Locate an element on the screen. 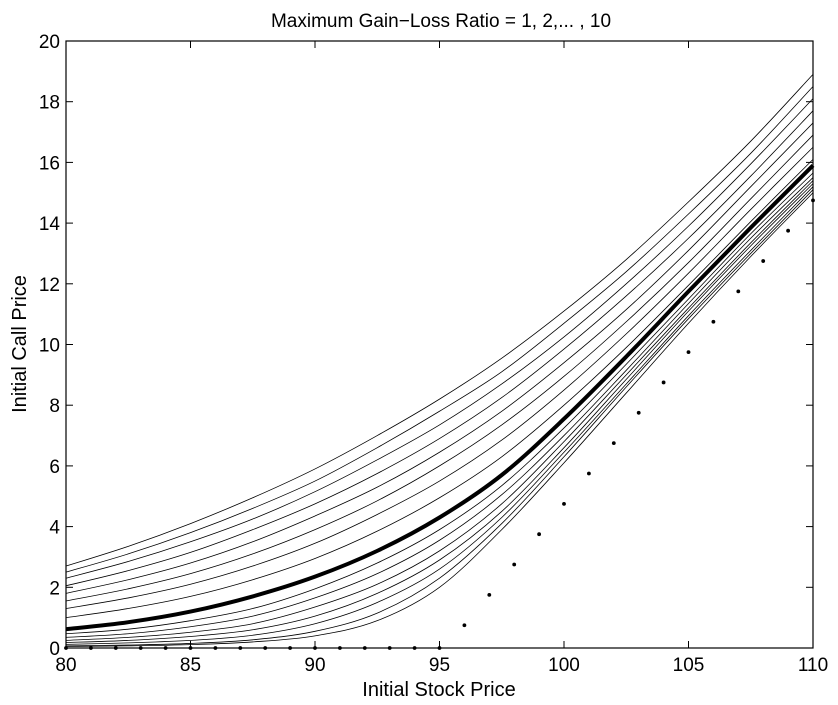 The width and height of the screenshot is (838, 705). y-tick-label: 14 is located at coordinates (50, 224).